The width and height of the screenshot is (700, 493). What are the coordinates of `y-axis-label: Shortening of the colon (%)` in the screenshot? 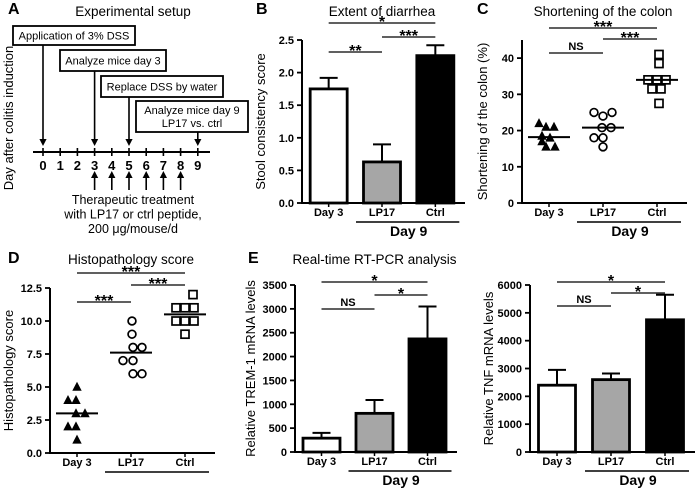 It's located at (482, 122).